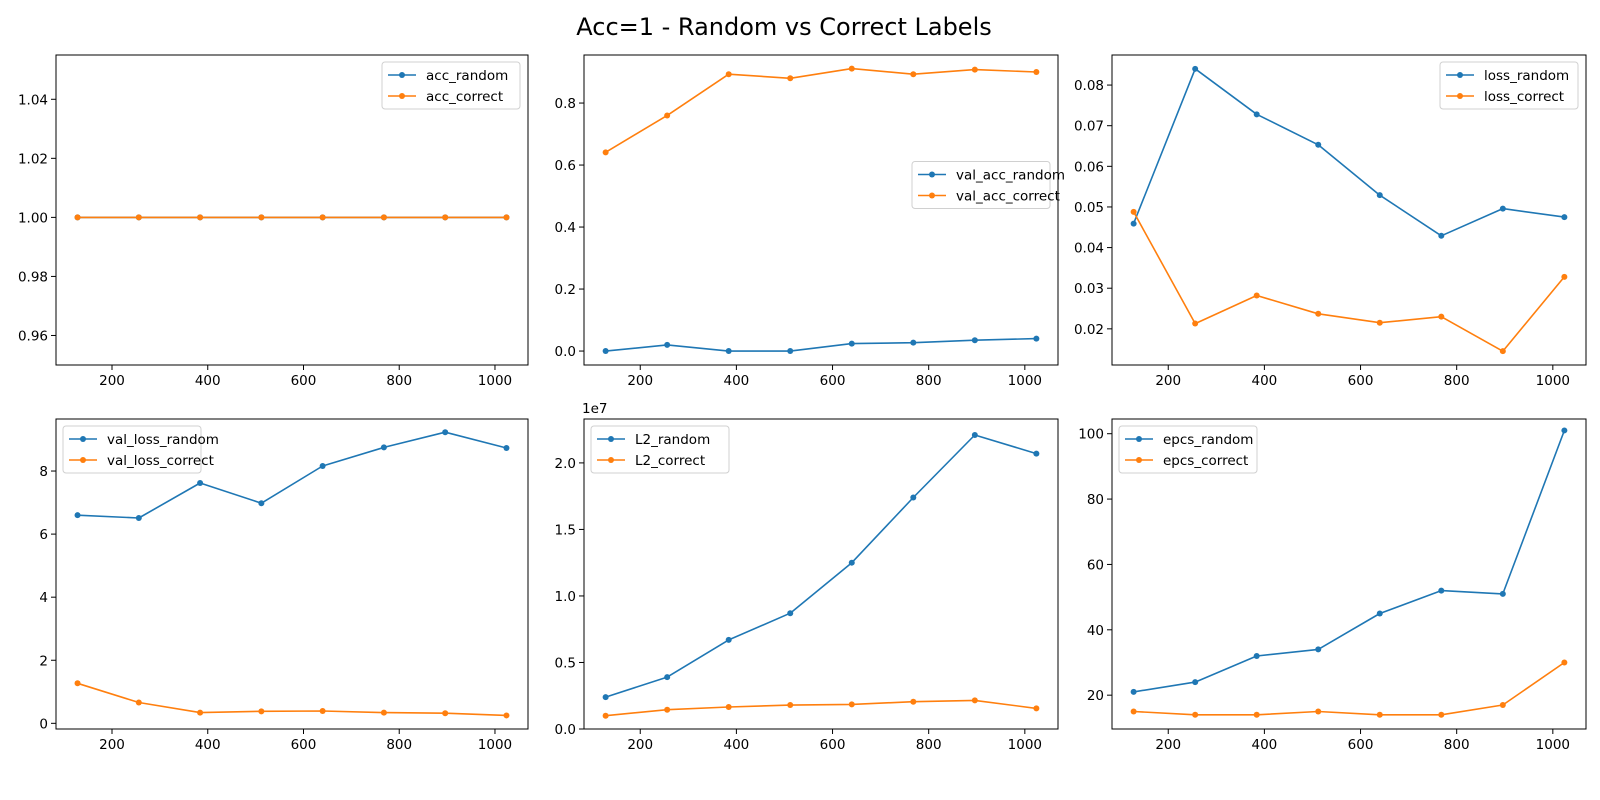  I want to click on y-tick-label: 1.02, so click(33, 159).